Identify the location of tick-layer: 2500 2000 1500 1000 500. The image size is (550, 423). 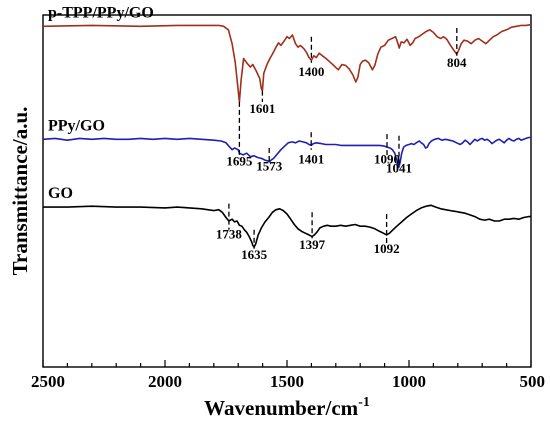
(288, 375).